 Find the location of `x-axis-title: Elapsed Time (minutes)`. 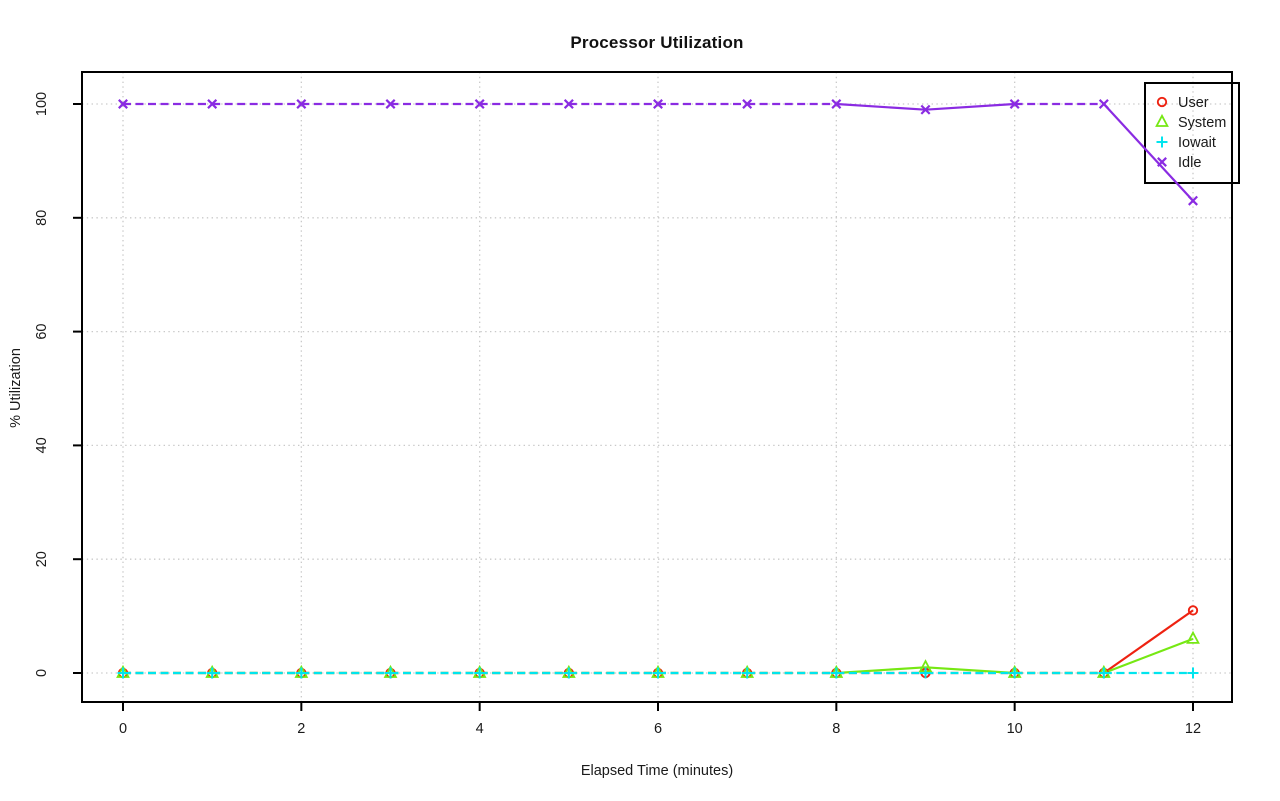

x-axis-title: Elapsed Time (minutes) is located at coordinates (657, 771).